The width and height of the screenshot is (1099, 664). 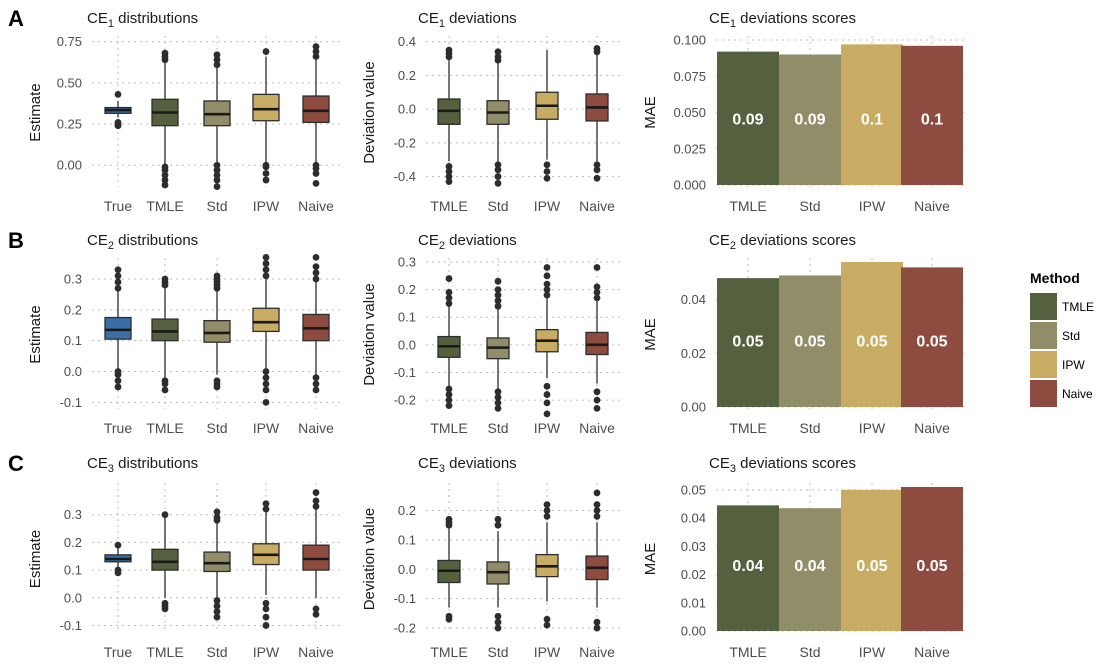 I want to click on y-tick-label: 0.75, so click(x=69, y=41).